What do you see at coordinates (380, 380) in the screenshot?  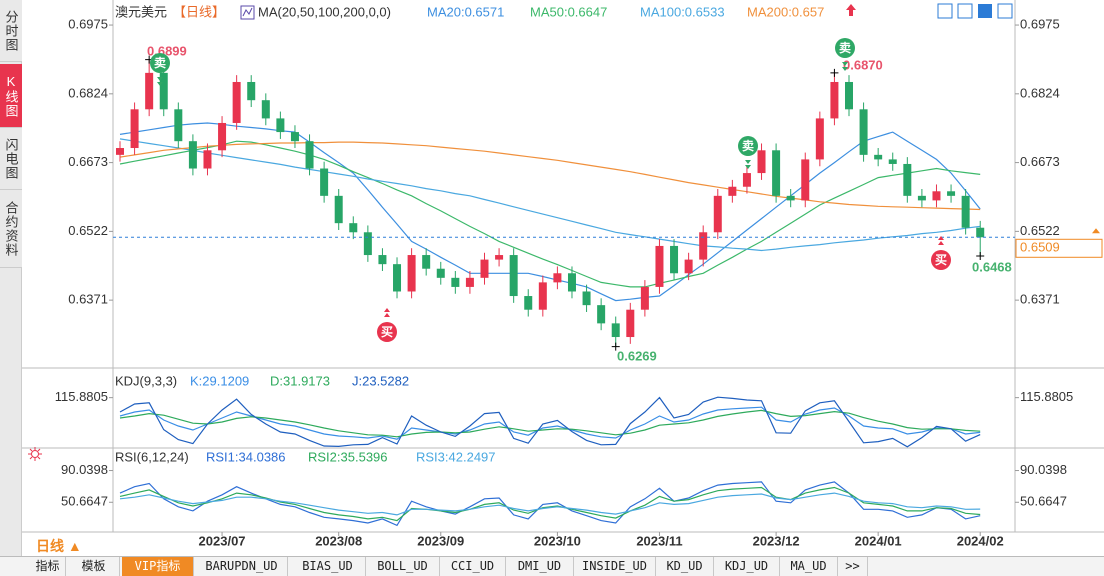 I see `legend-entry: J:23.5282` at bounding box center [380, 380].